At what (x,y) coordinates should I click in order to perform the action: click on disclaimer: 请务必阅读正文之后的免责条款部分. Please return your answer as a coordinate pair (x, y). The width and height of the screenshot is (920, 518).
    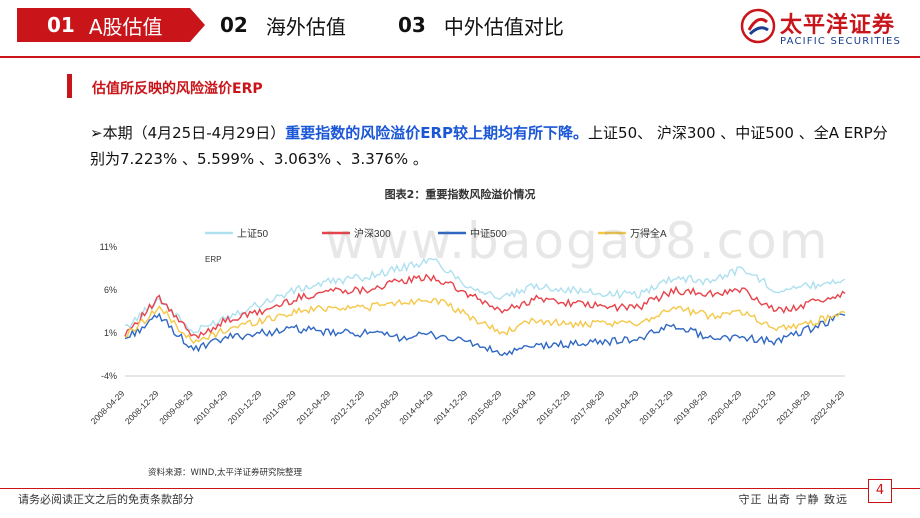
    Looking at the image, I should click on (106, 499).